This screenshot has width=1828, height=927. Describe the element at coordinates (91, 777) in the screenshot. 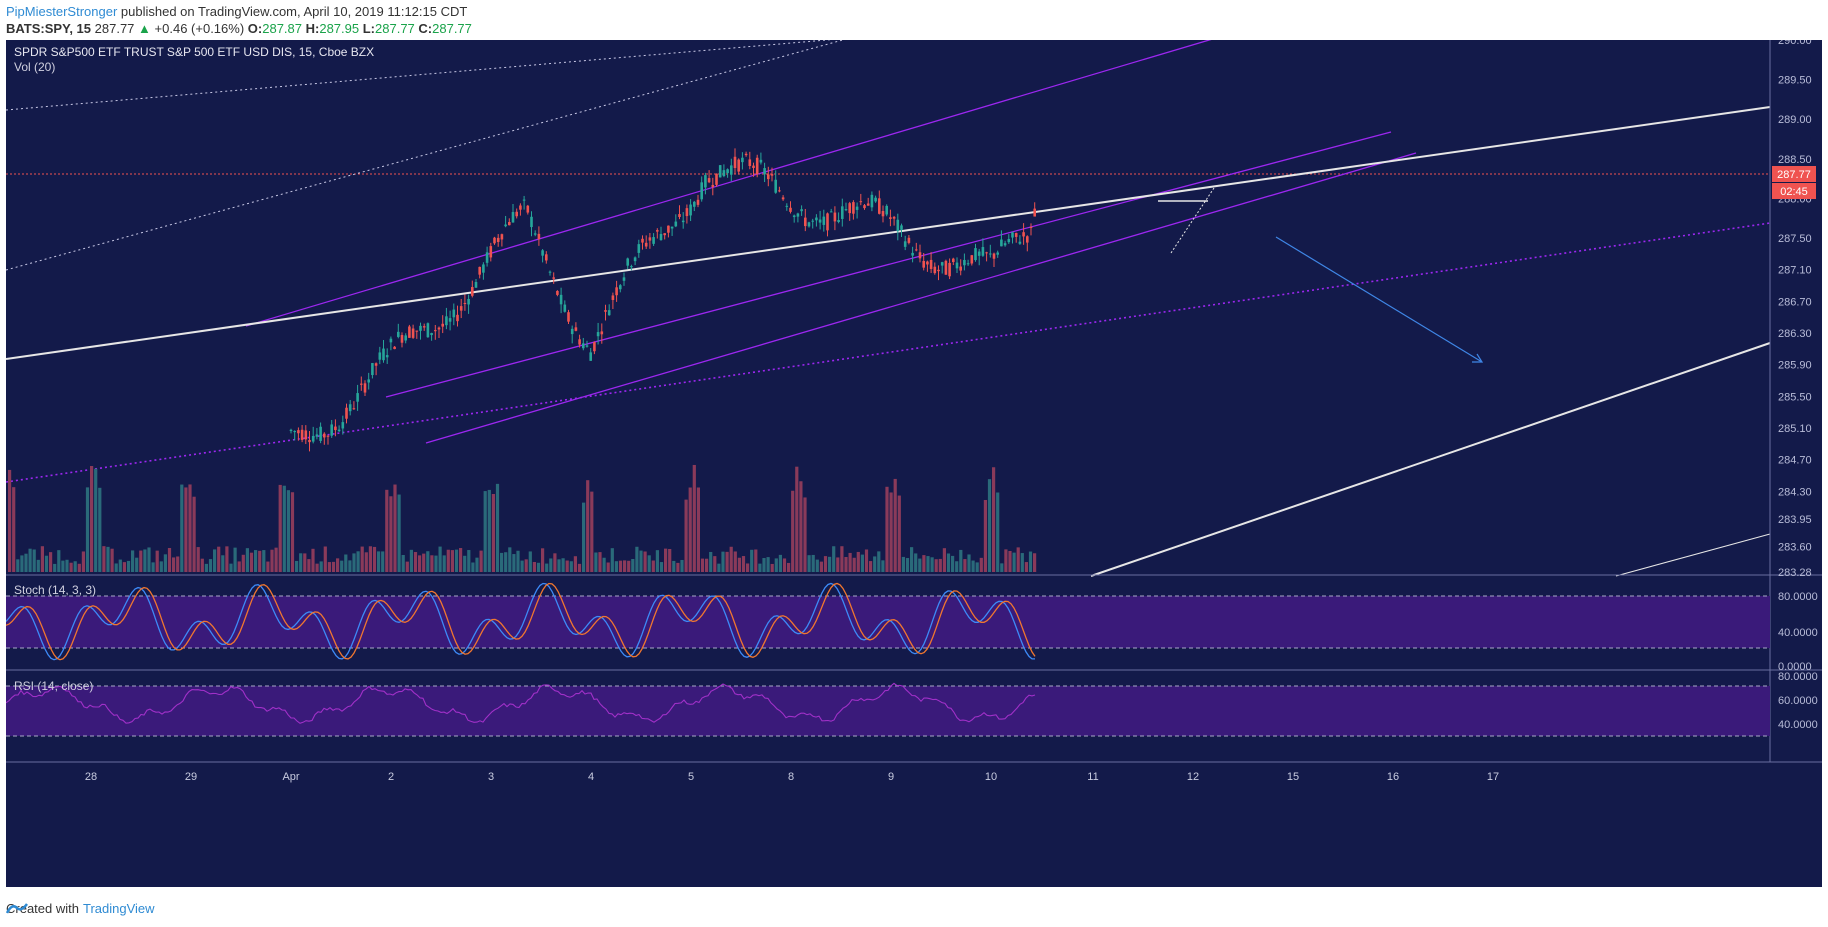

I see `time-tick-label: 28` at that location.